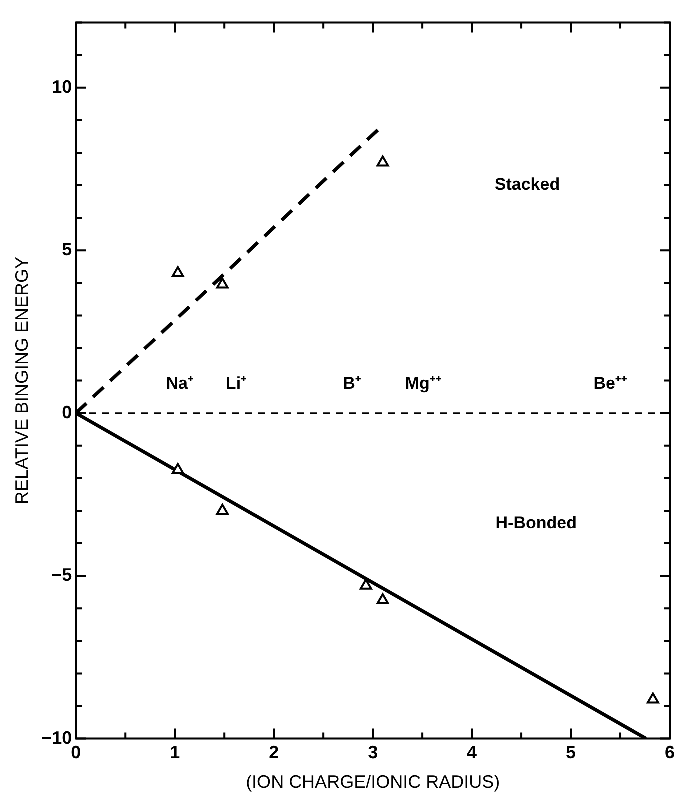 The height and width of the screenshot is (806, 692). I want to click on annotation: Stacked, so click(527, 184).